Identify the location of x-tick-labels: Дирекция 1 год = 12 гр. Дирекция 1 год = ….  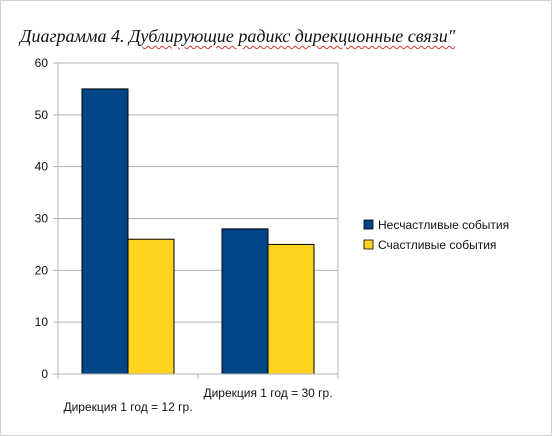
(197, 400).